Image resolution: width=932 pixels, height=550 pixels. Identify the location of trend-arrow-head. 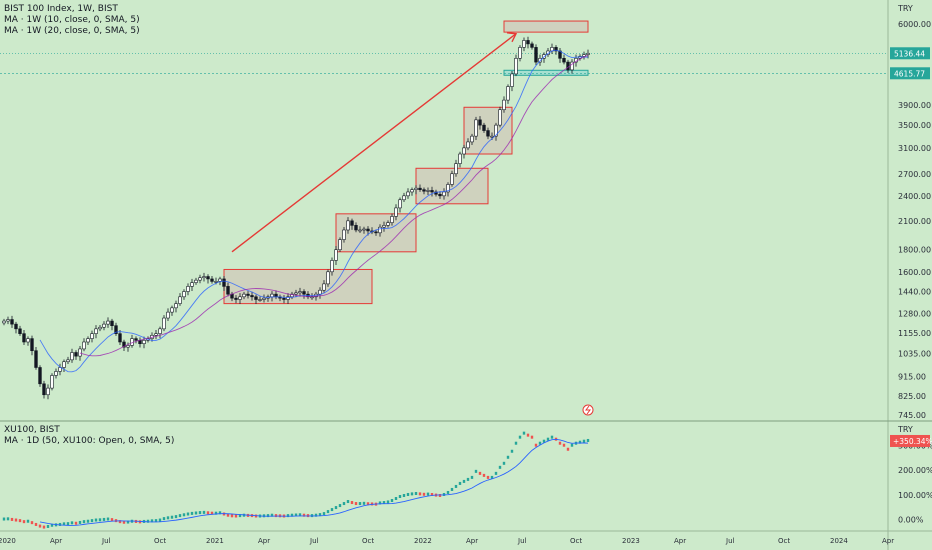
(512, 37).